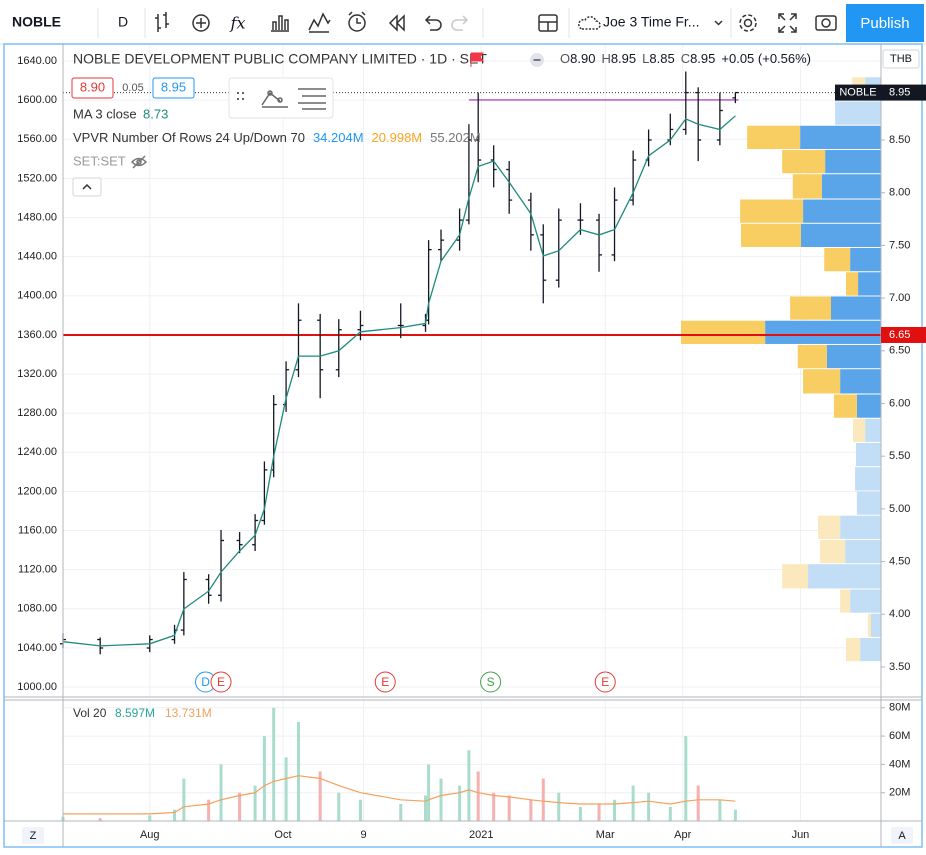 Image resolution: width=926 pixels, height=855 pixels. I want to click on bar-style-icon, so click(162, 22).